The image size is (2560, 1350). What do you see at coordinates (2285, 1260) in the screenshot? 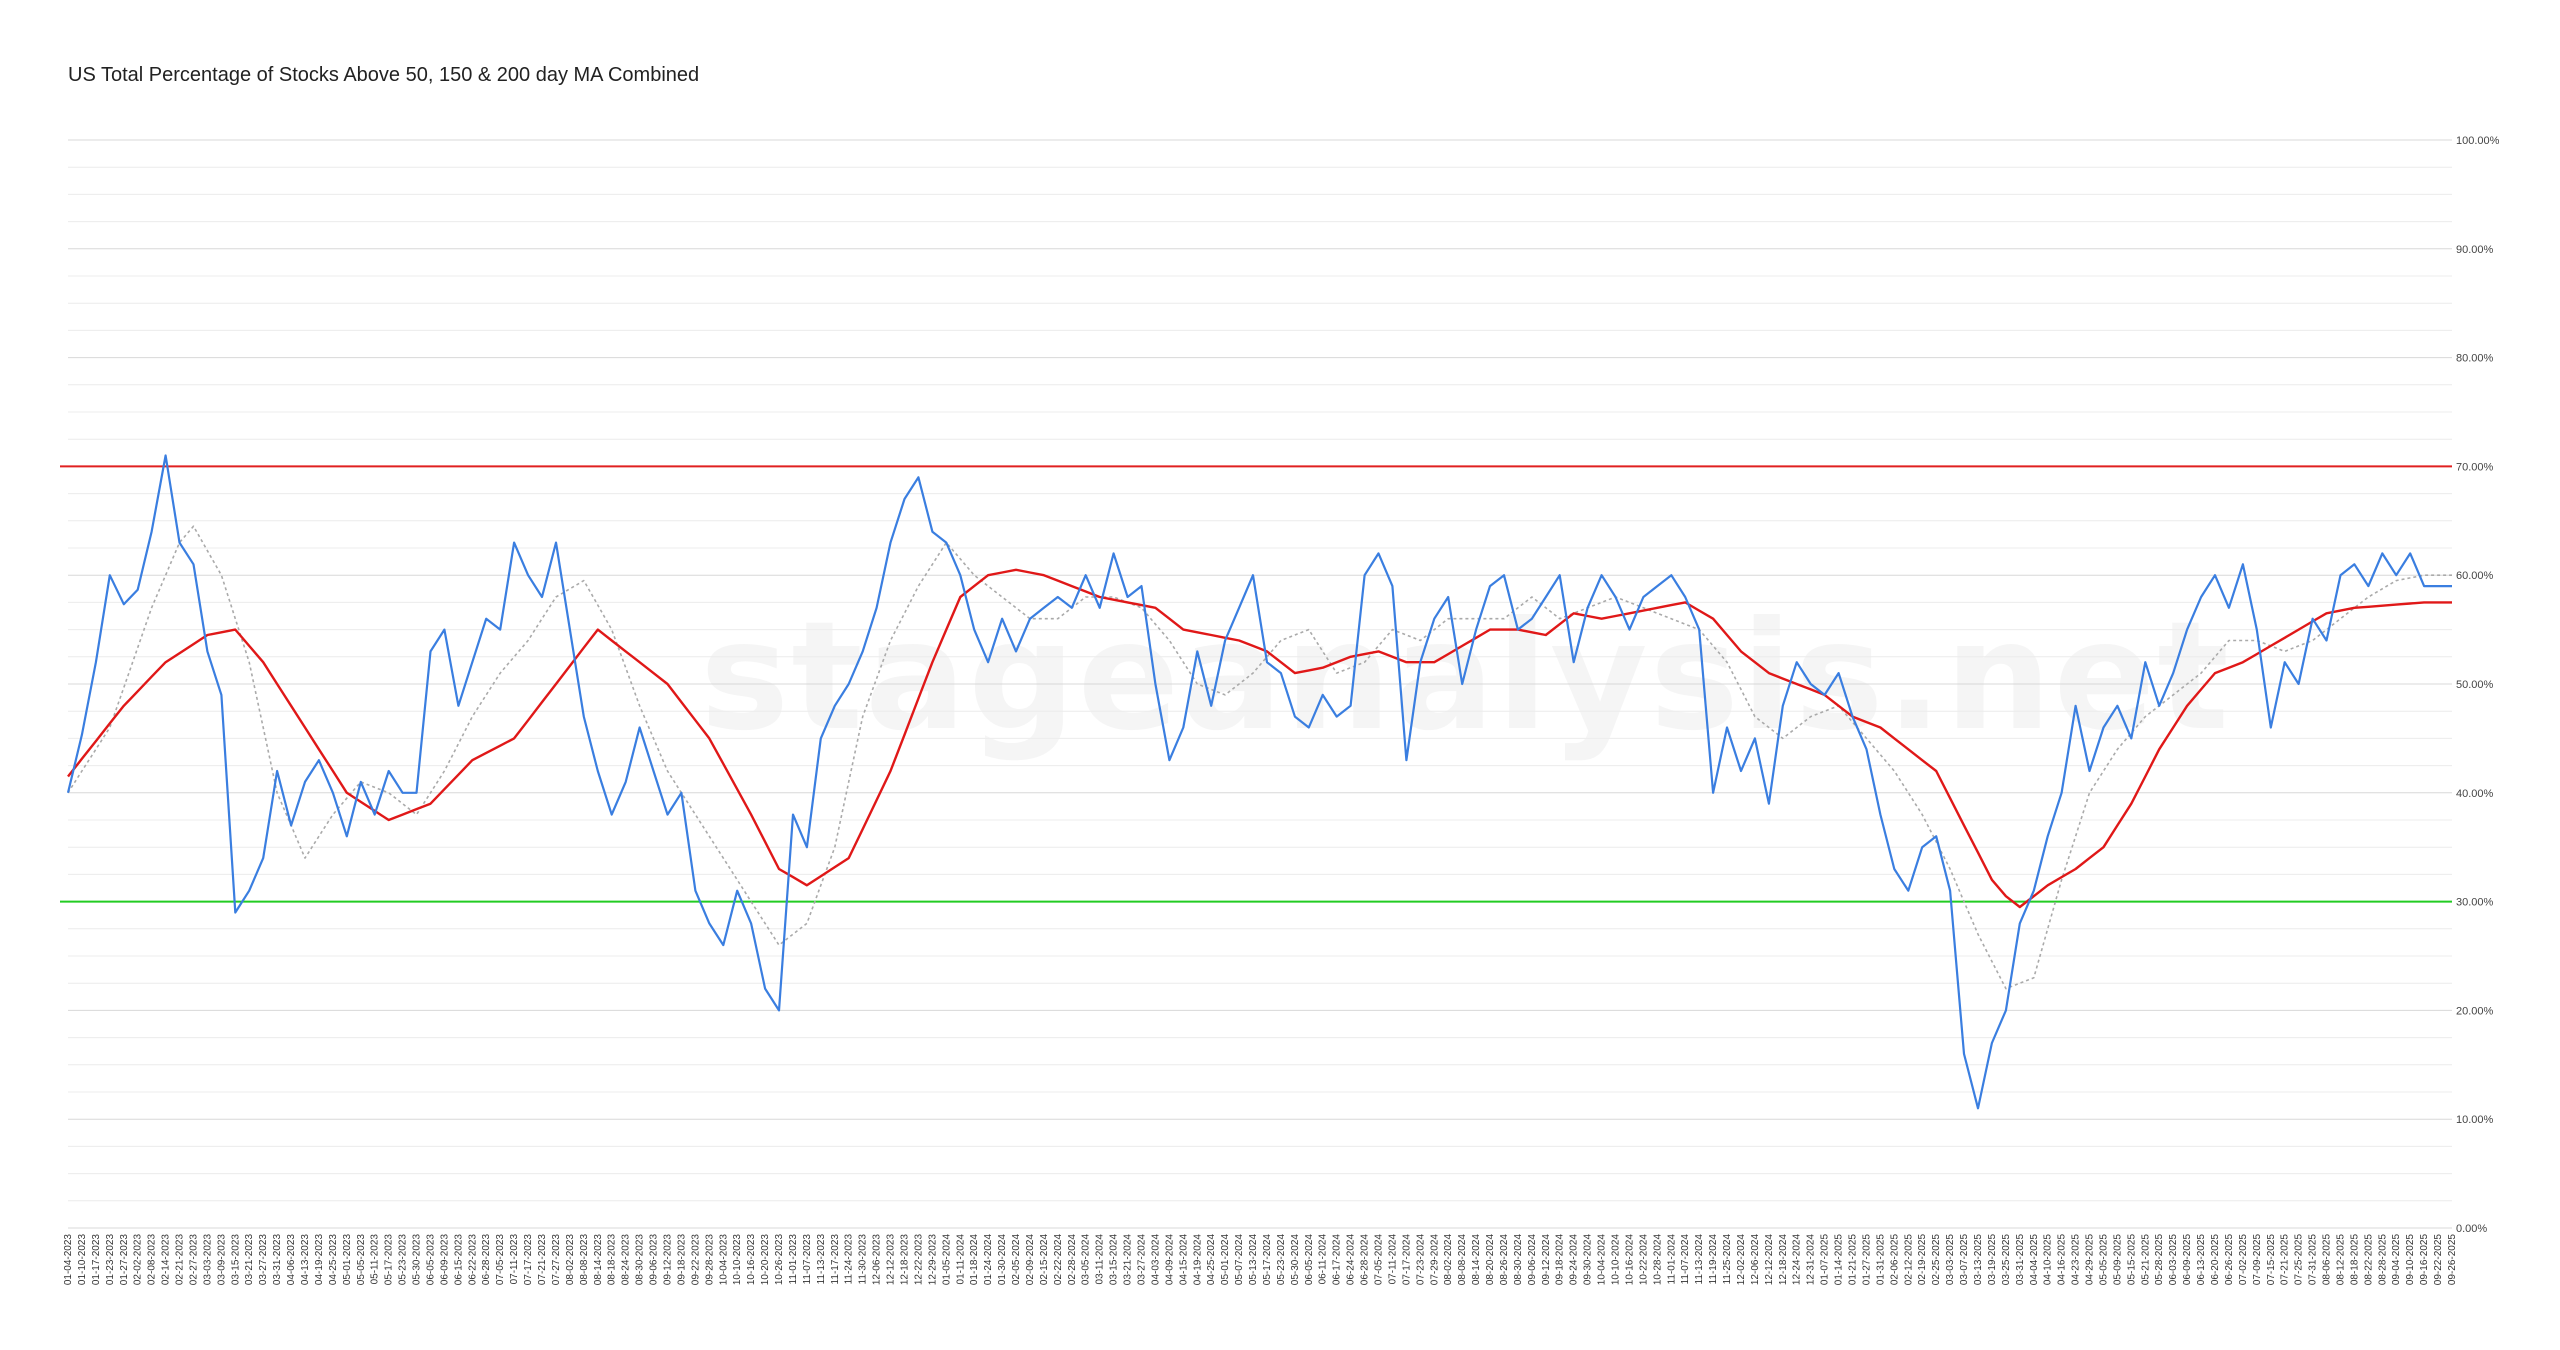
I see `x-tick-label: 07-21-2025` at bounding box center [2285, 1260].